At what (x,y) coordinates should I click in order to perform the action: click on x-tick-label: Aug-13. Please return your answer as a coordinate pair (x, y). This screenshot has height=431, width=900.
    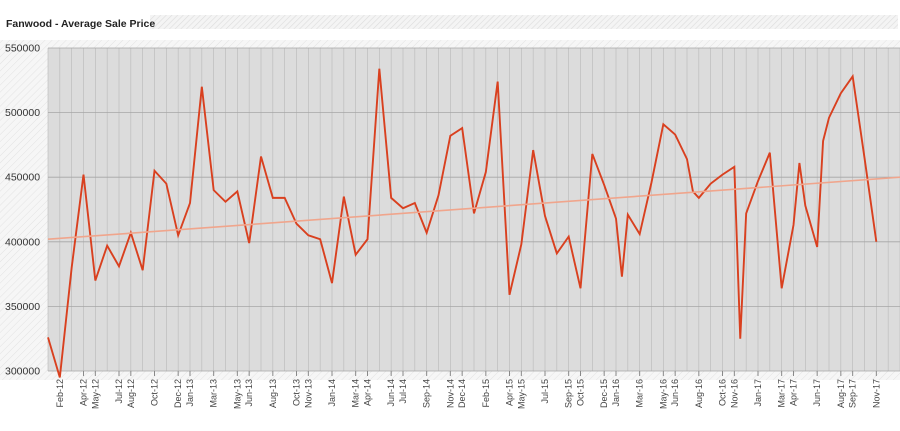
    Looking at the image, I should click on (273, 393).